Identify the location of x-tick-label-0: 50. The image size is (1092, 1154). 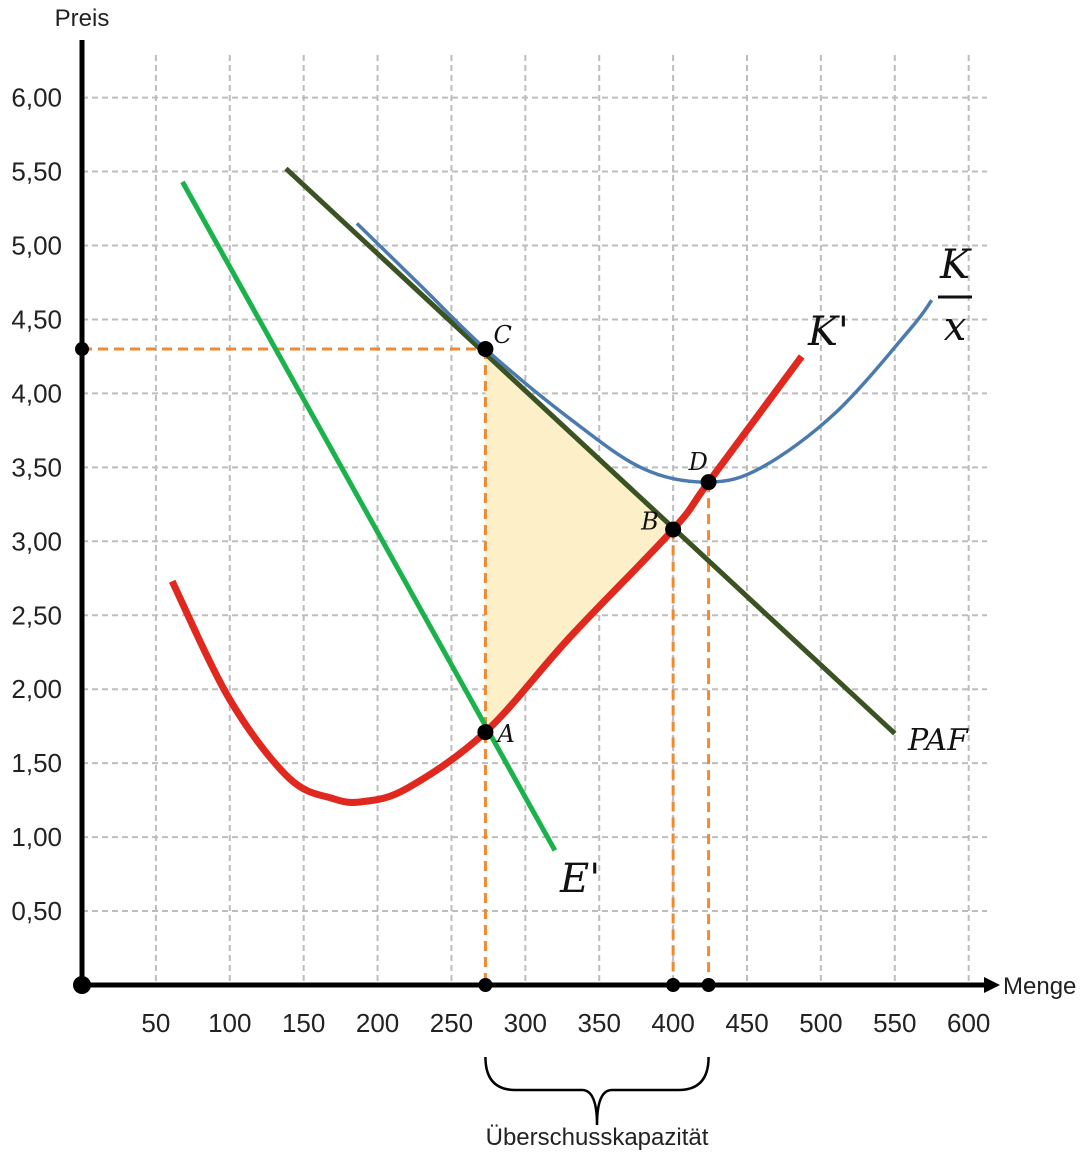
(155, 1023).